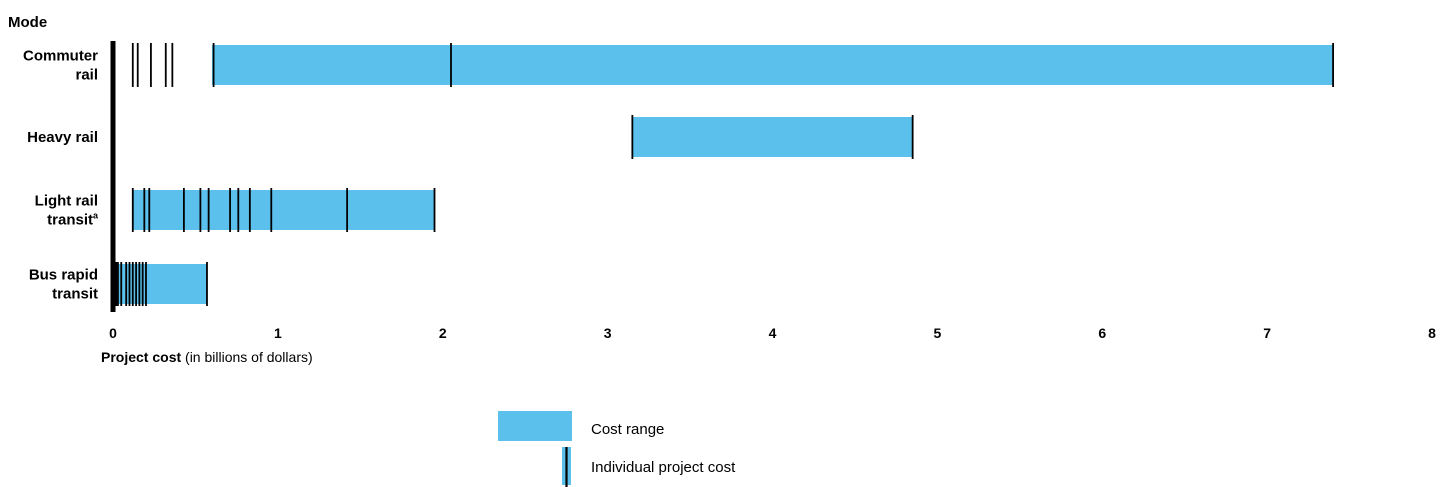  Describe the element at coordinates (608, 333) in the screenshot. I see `x-tick-label: 3` at that location.